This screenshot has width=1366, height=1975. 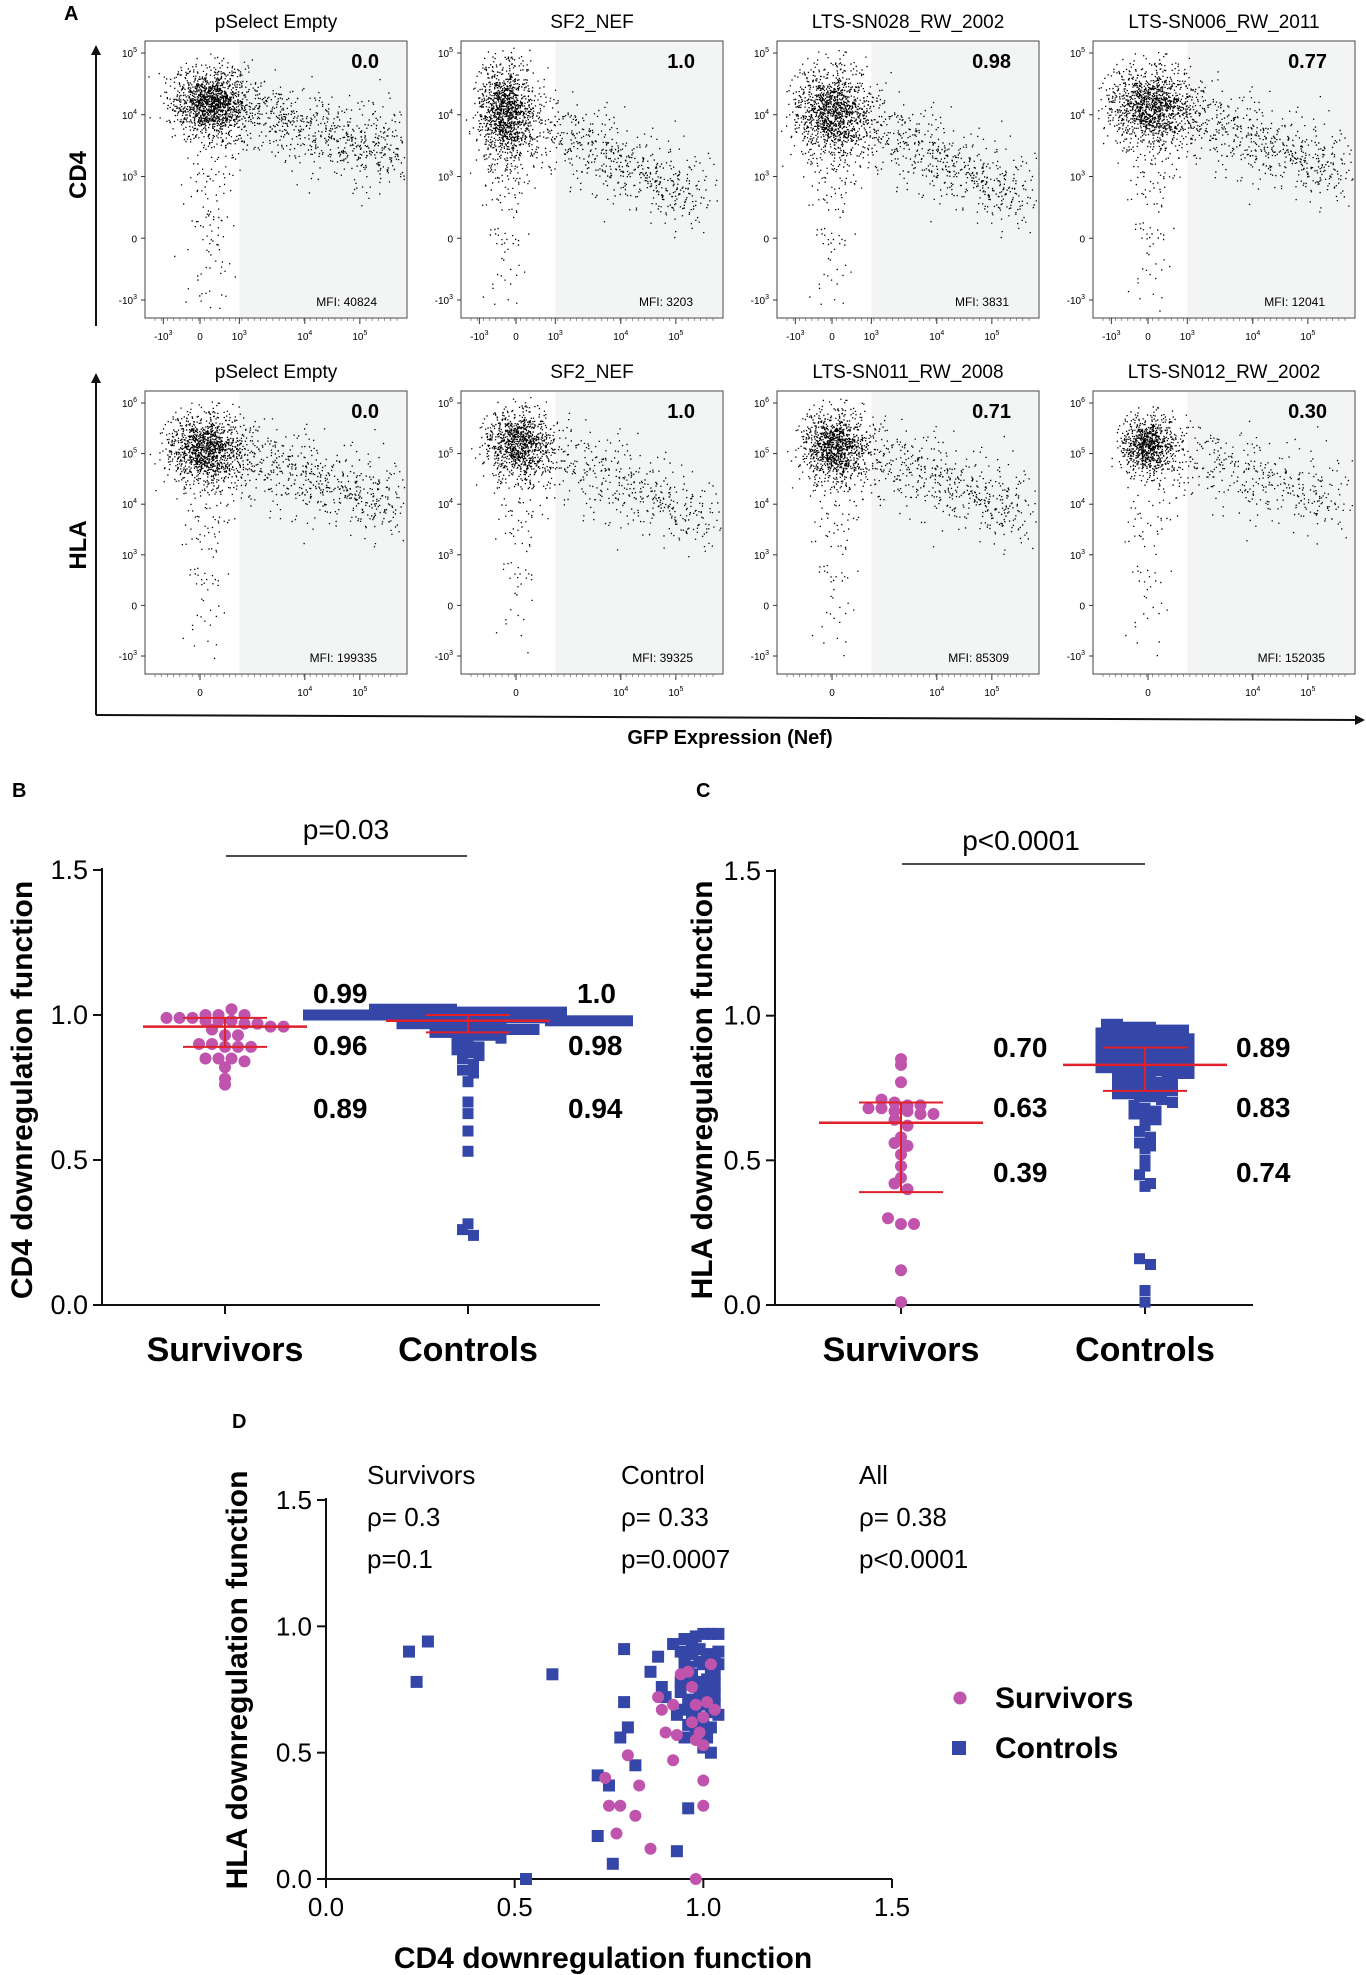 What do you see at coordinates (978, 658) in the screenshot?
I see `mfi-value: MFI: 85309` at bounding box center [978, 658].